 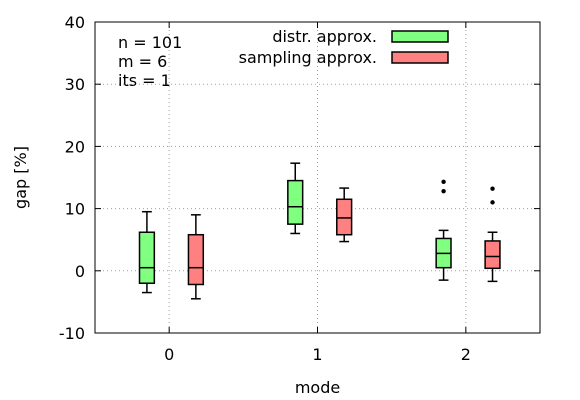 What do you see at coordinates (420, 57) in the screenshot?
I see `legend-swatch-sampling-approx` at bounding box center [420, 57].